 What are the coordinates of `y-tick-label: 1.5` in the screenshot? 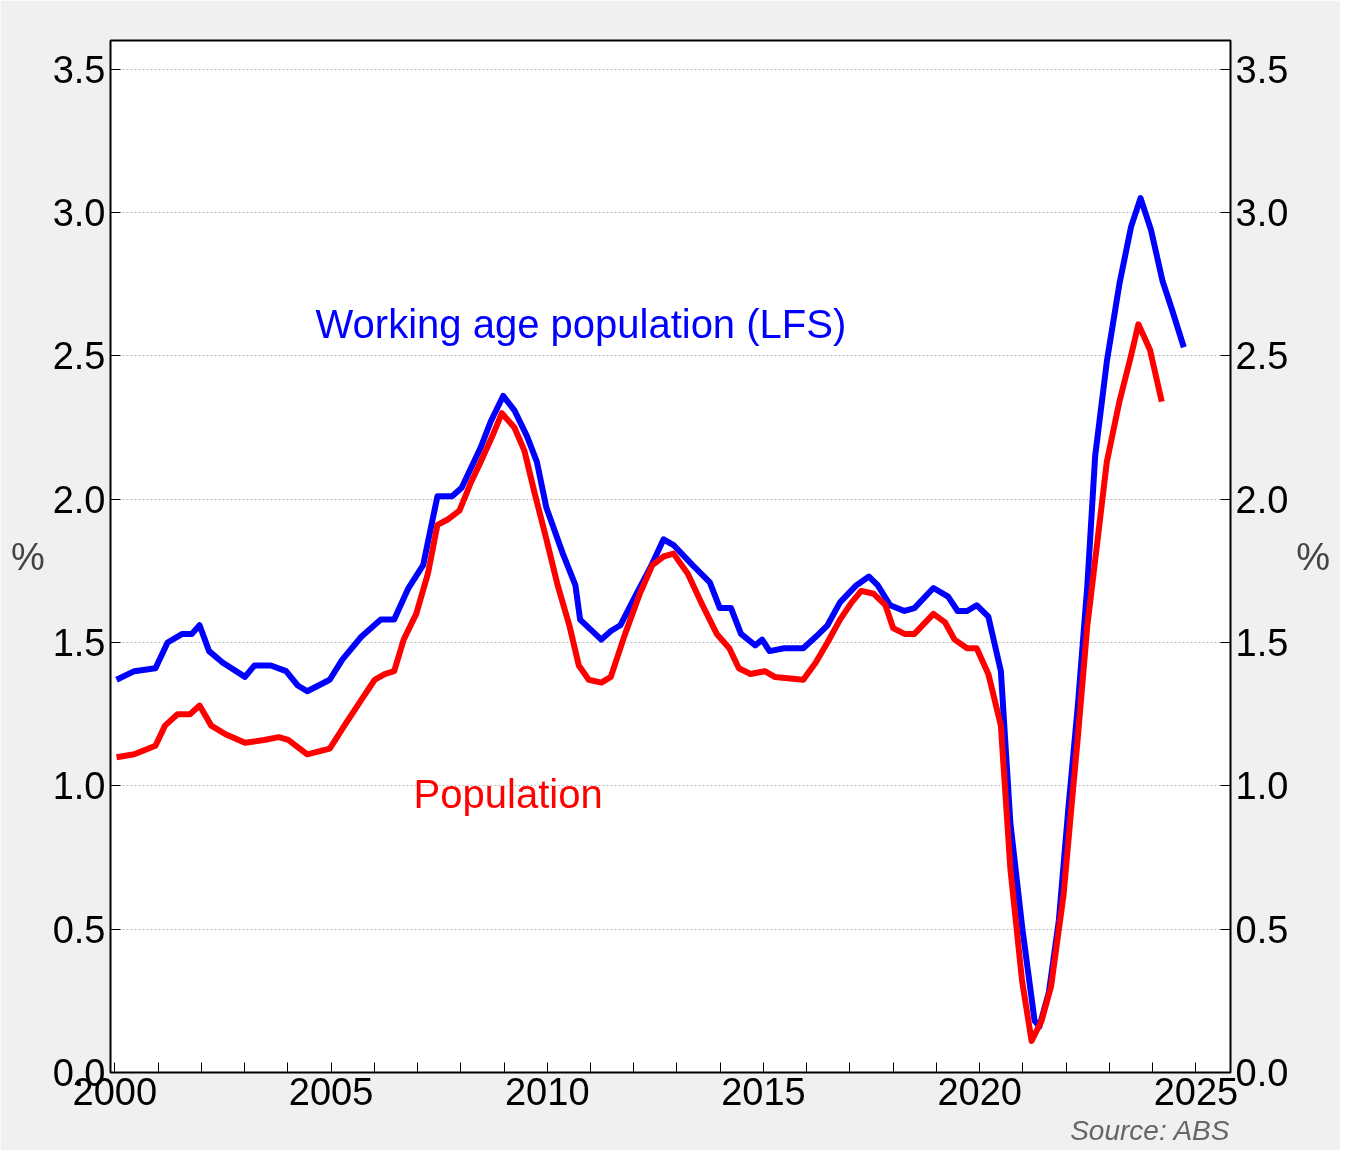 It's located at (79, 643).